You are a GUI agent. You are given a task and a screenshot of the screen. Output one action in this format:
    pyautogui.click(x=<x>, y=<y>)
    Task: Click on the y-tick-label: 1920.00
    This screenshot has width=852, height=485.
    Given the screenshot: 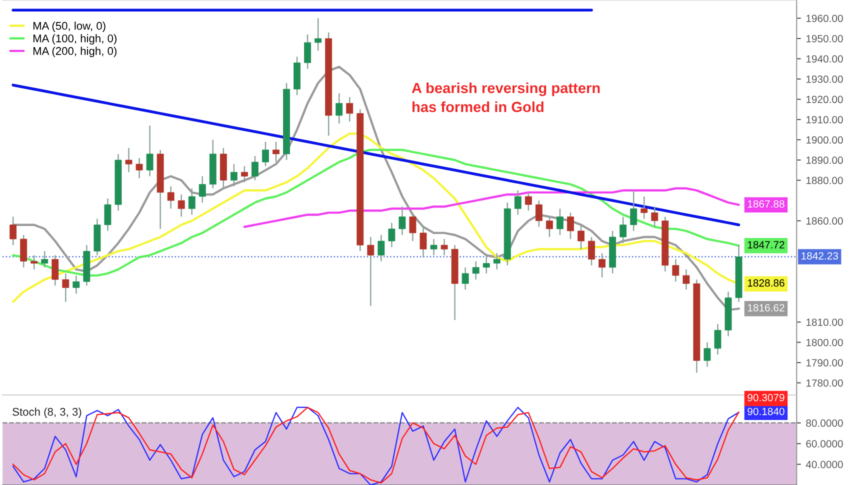 What is the action you would take?
    pyautogui.click(x=824, y=100)
    